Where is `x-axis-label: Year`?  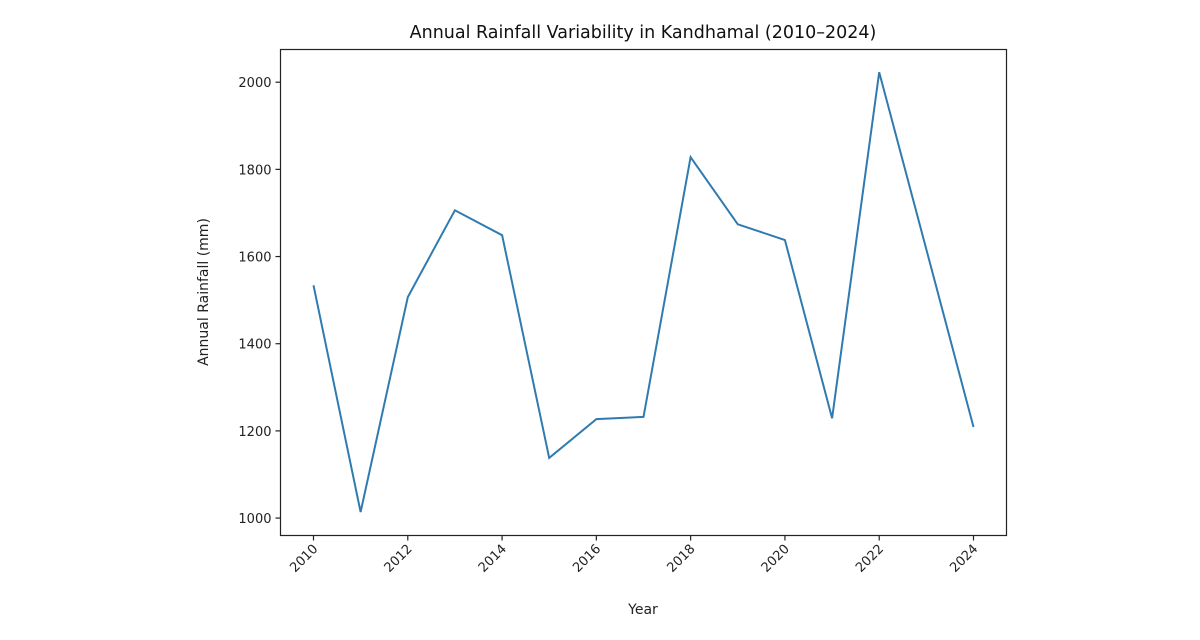 x-axis-label: Year is located at coordinates (642, 610).